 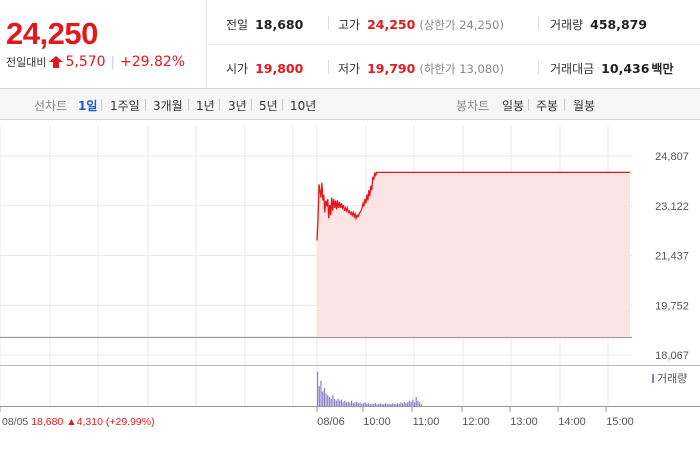 I want to click on open-value: 19,800, so click(x=279, y=68).